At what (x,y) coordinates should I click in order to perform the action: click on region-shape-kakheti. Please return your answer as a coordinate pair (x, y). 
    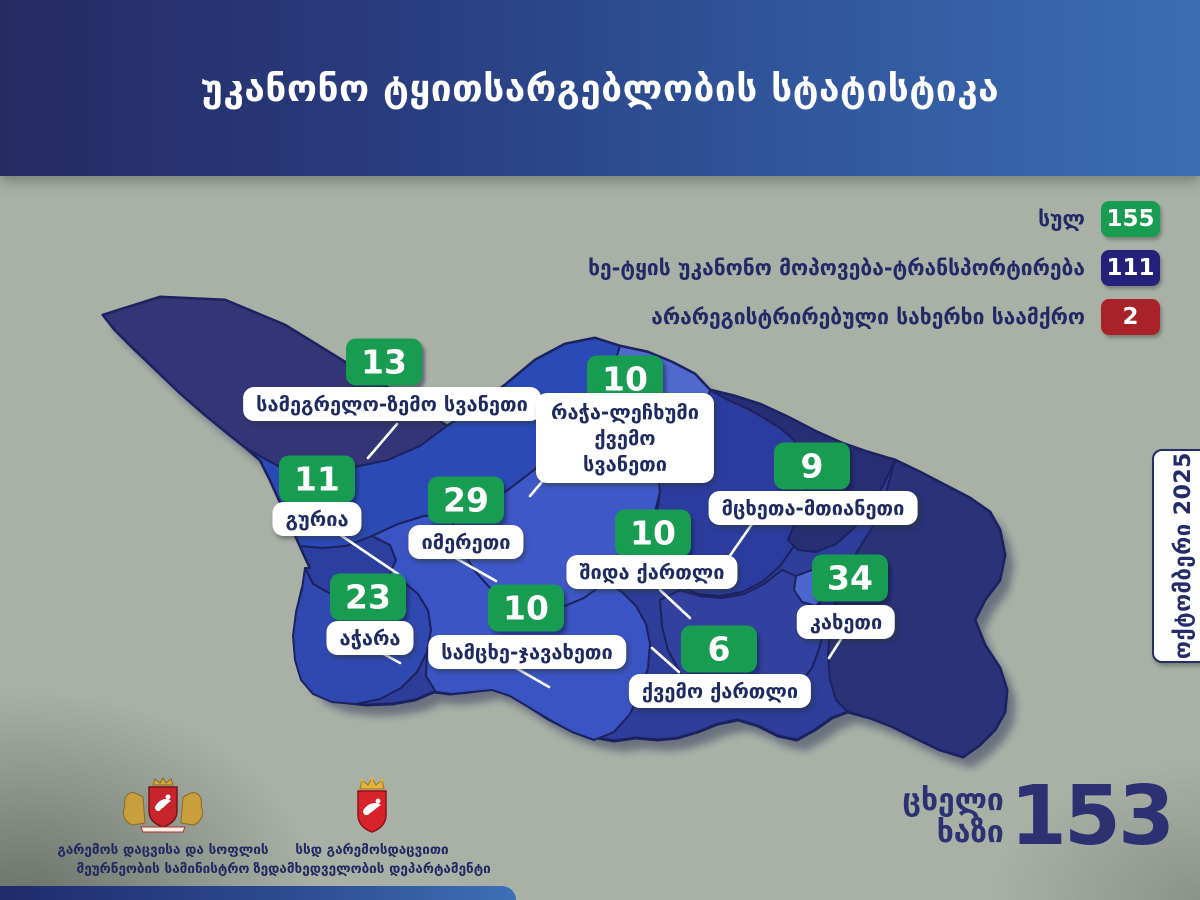
    Looking at the image, I should click on (917, 608).